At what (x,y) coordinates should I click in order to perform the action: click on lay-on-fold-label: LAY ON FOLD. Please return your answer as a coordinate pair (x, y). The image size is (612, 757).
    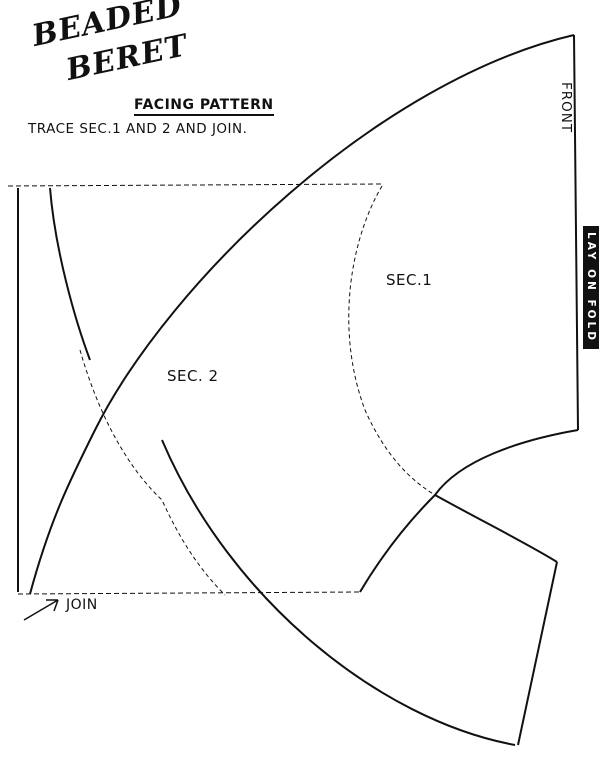
    Looking at the image, I should click on (591, 287).